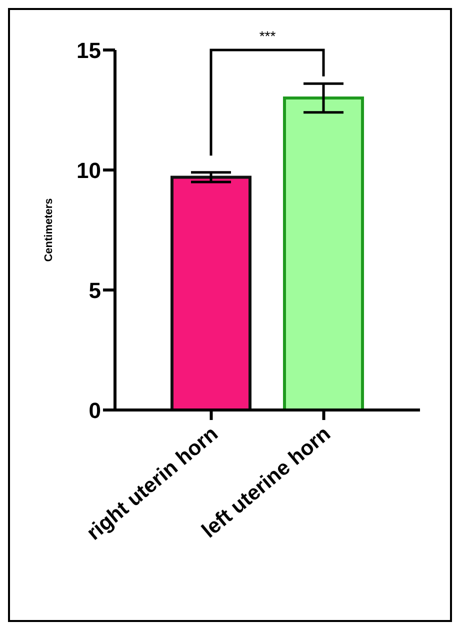 The height and width of the screenshot is (630, 458). What do you see at coordinates (48, 230) in the screenshot?
I see `y-axis-title: Centimeters` at bounding box center [48, 230].